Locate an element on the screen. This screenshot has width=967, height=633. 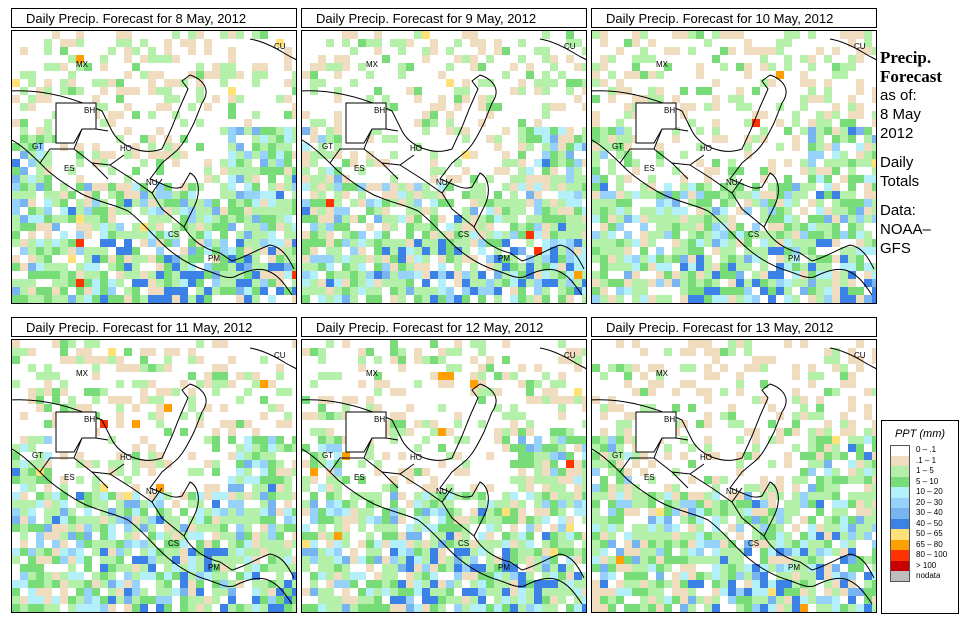
legend-item: 0 – .1 is located at coordinates (924, 450).